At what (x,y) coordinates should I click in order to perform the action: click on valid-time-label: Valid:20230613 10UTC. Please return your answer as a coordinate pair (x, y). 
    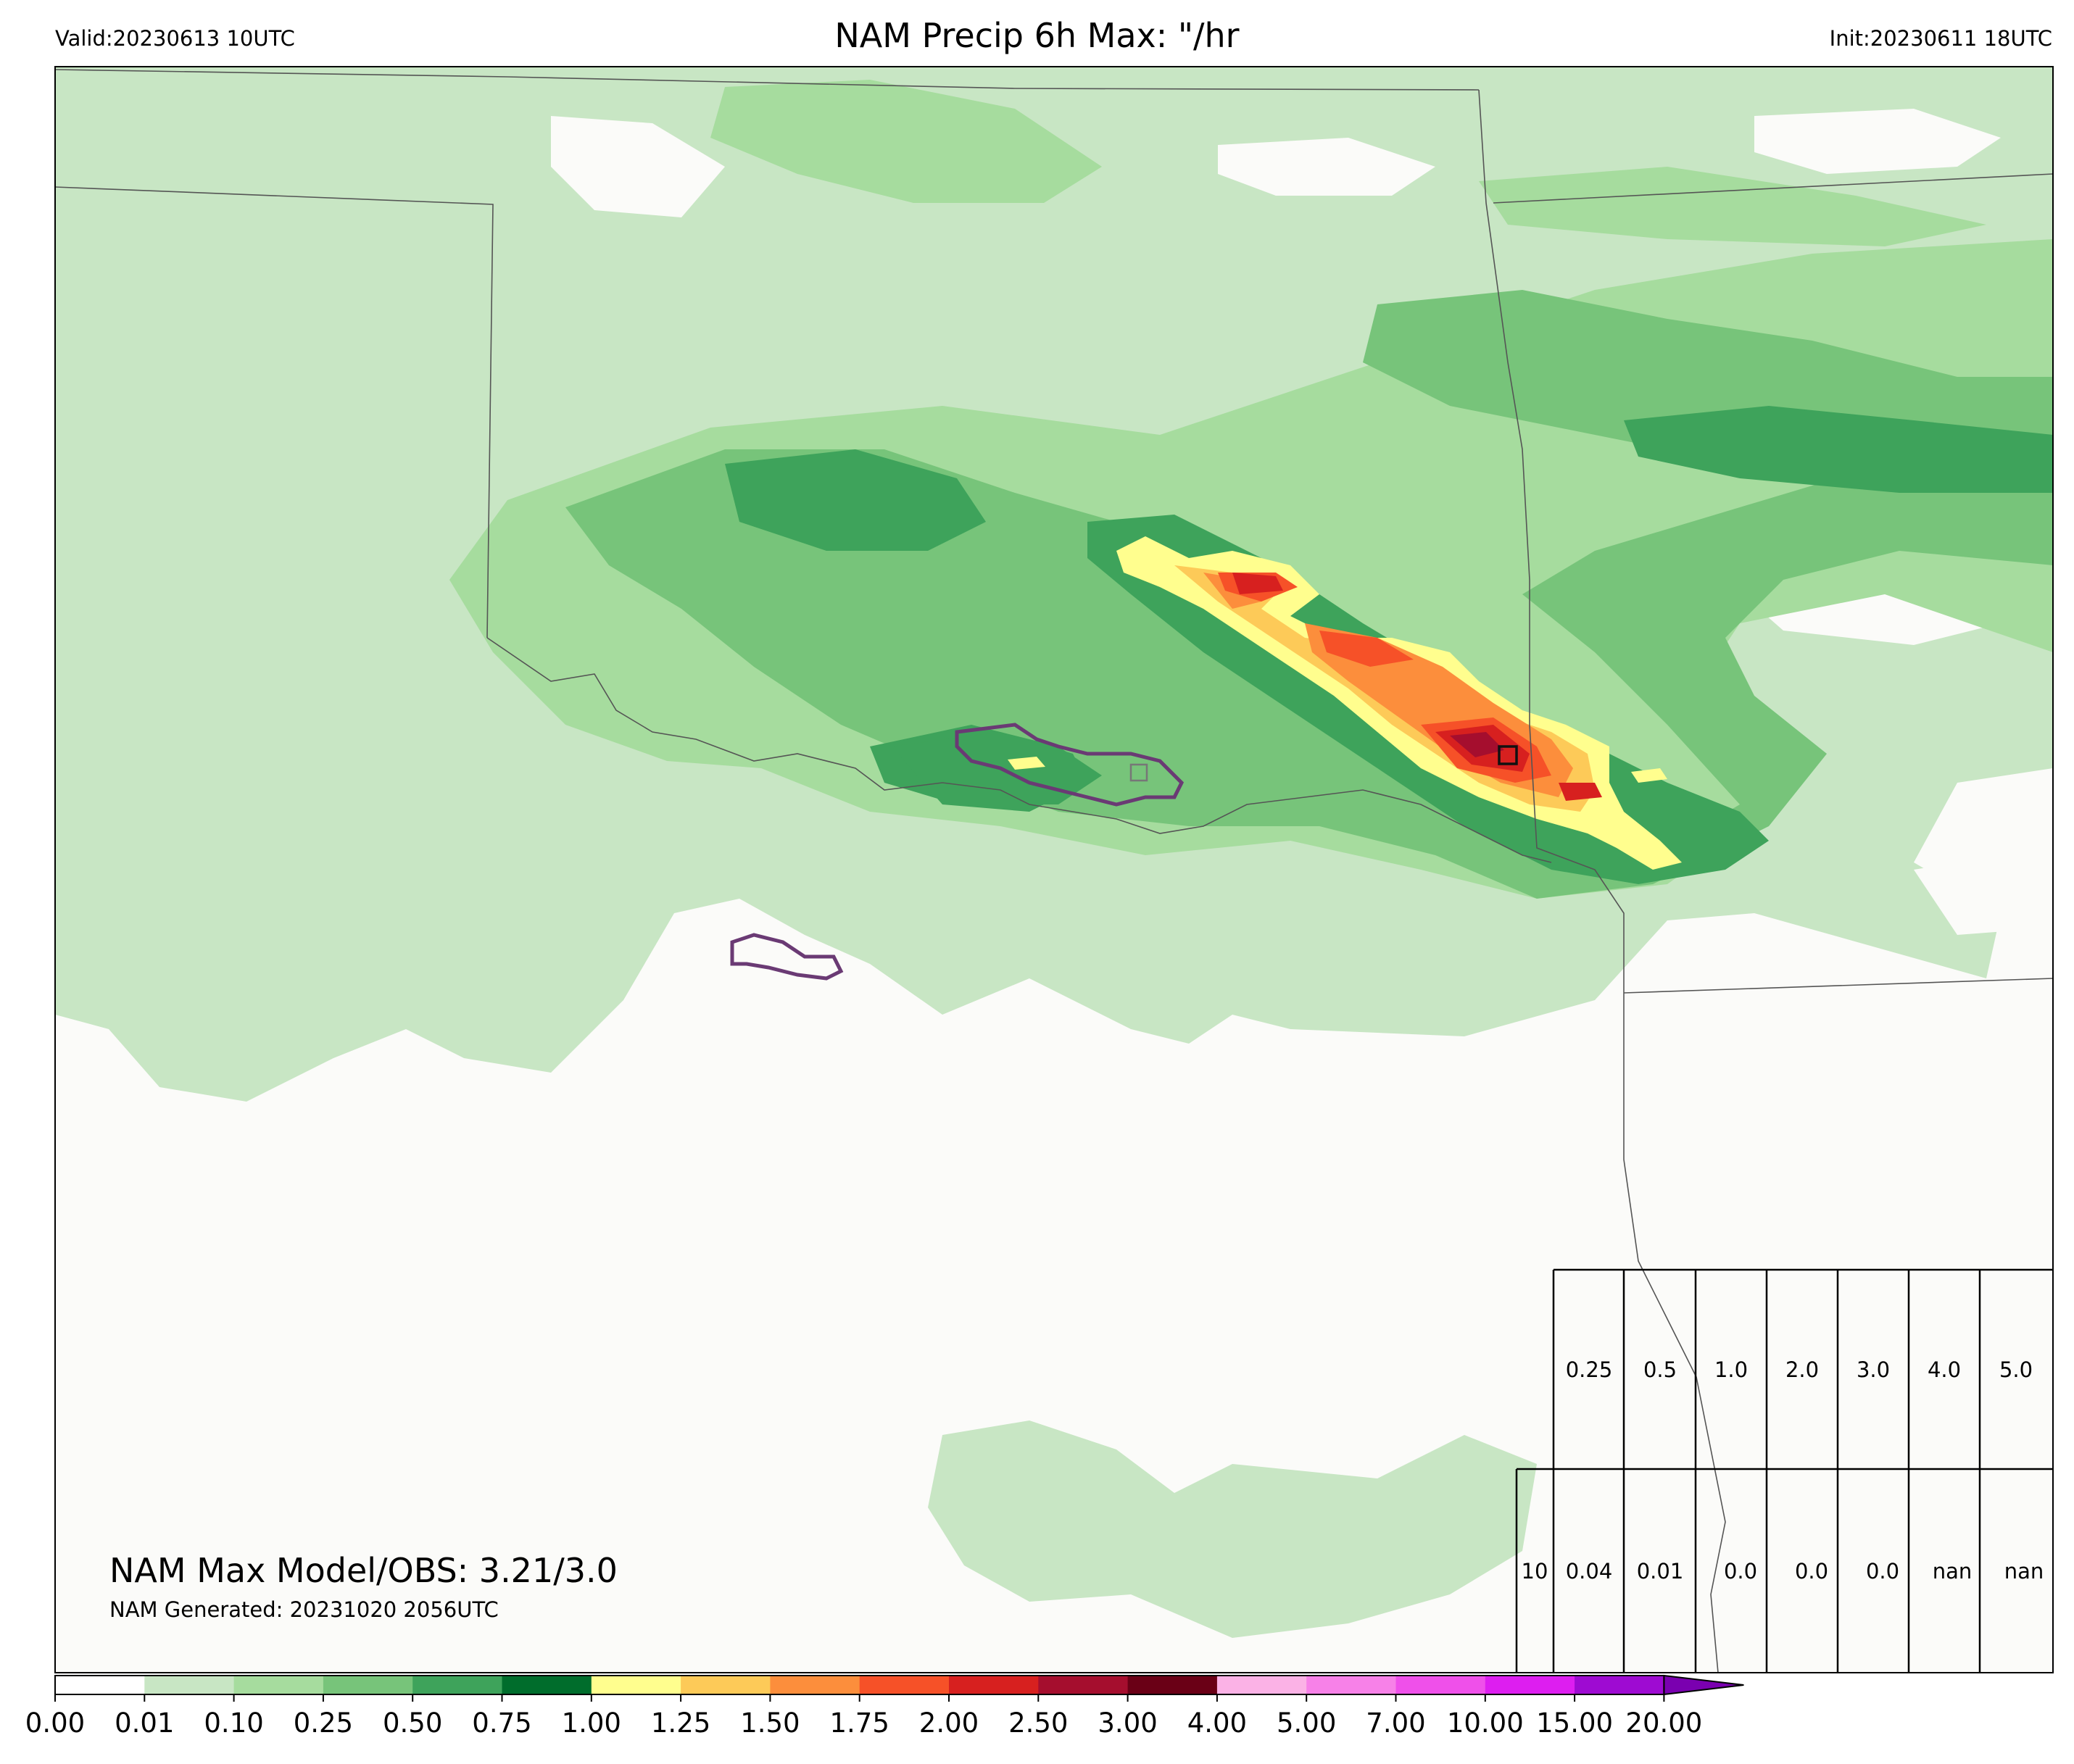
    Looking at the image, I should click on (175, 38).